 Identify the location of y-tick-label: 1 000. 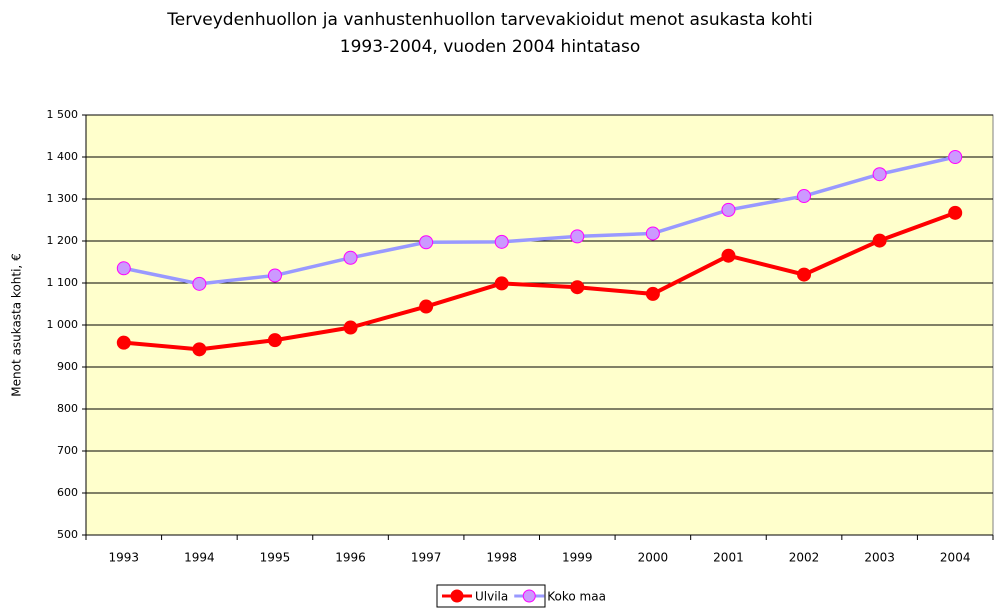
(63, 324).